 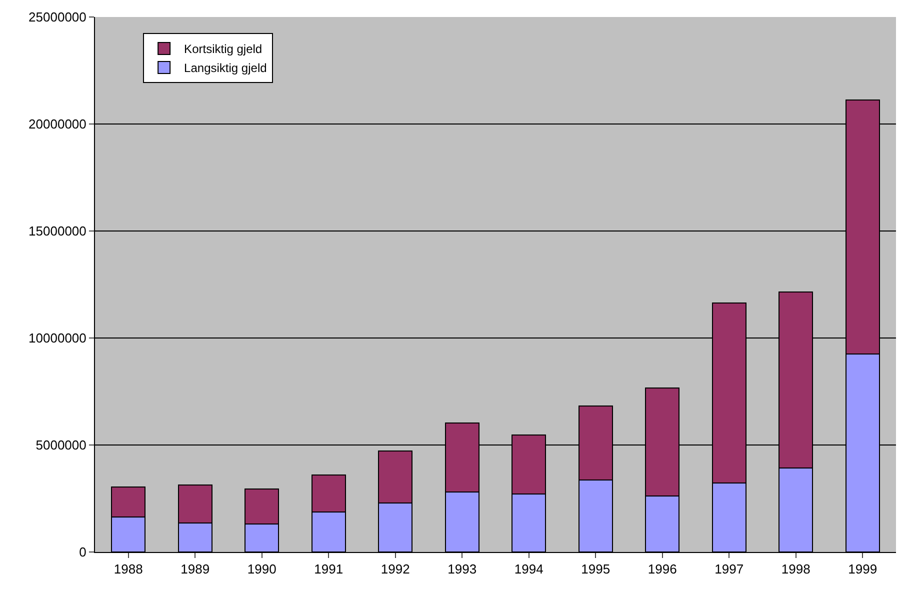 I want to click on x-tick-label: 1993, so click(x=462, y=569).